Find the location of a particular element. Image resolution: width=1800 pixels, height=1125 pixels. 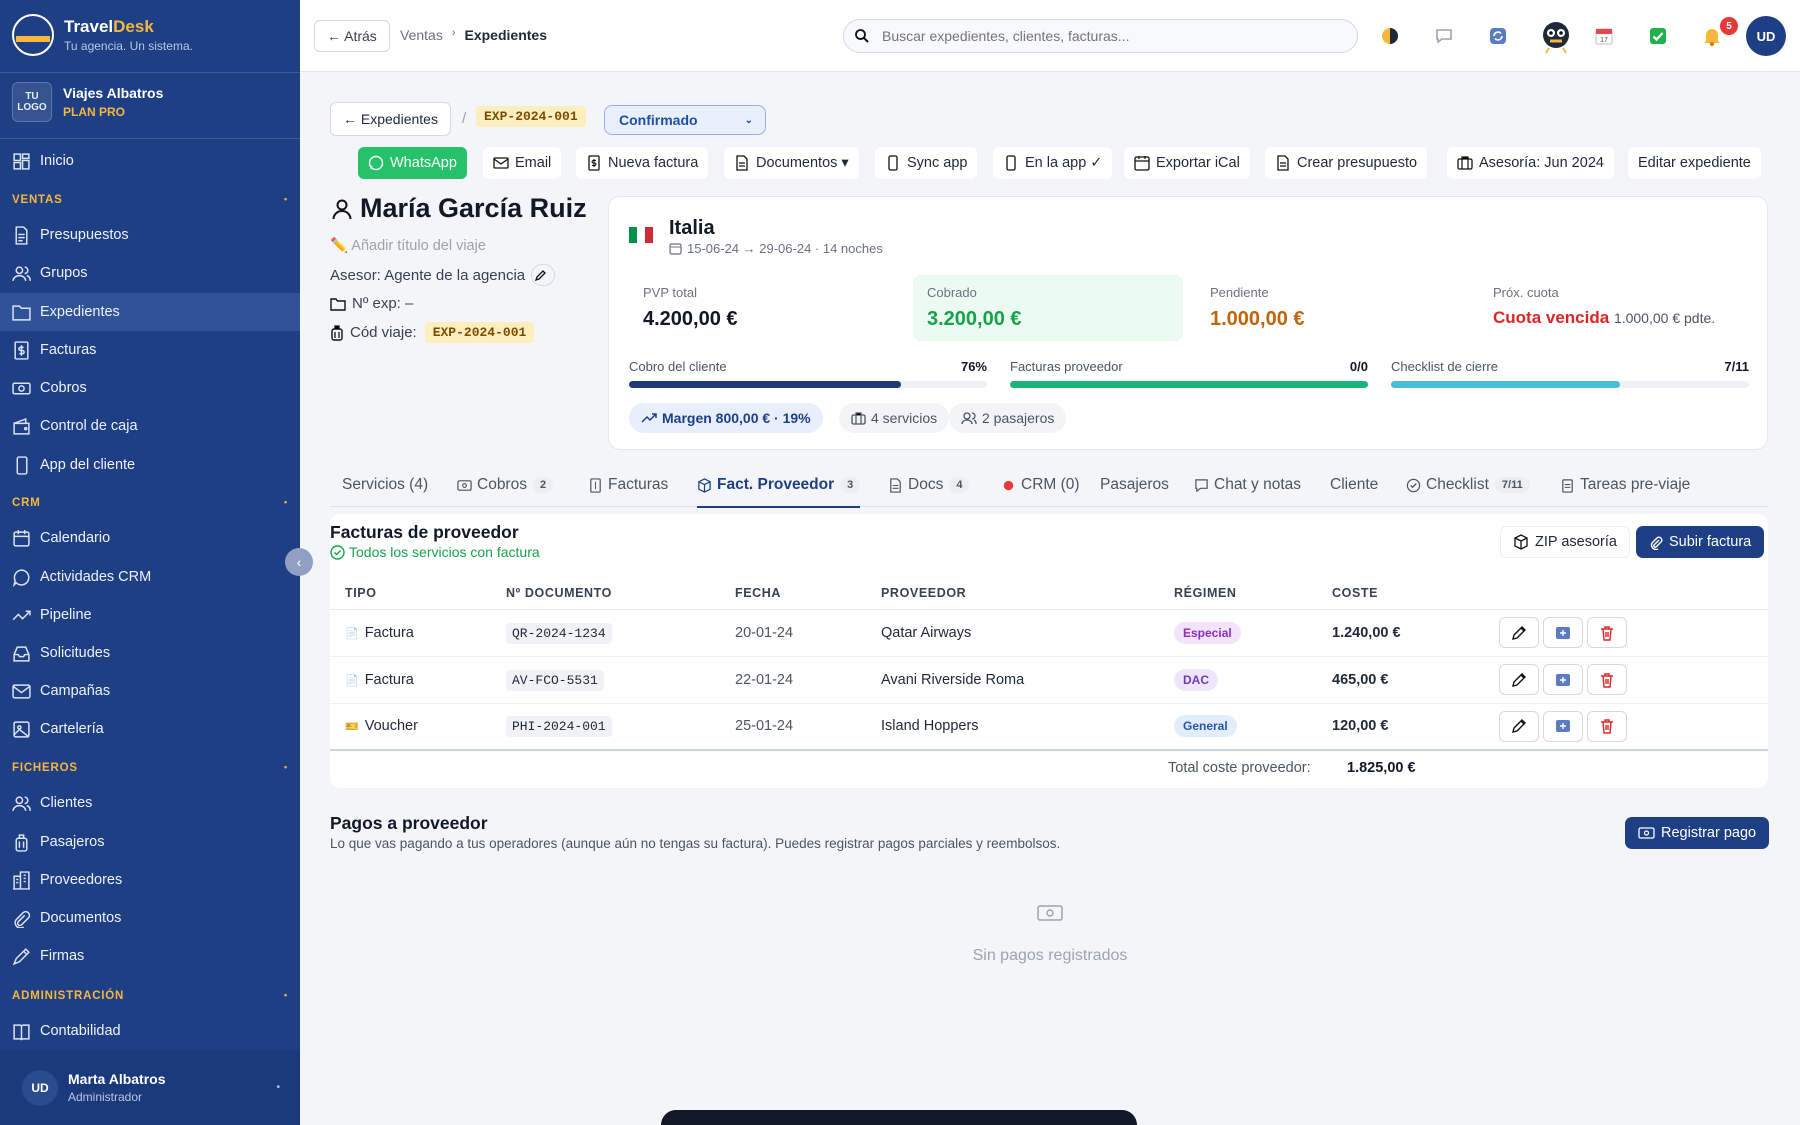

chat-icon is located at coordinates (1444, 36).